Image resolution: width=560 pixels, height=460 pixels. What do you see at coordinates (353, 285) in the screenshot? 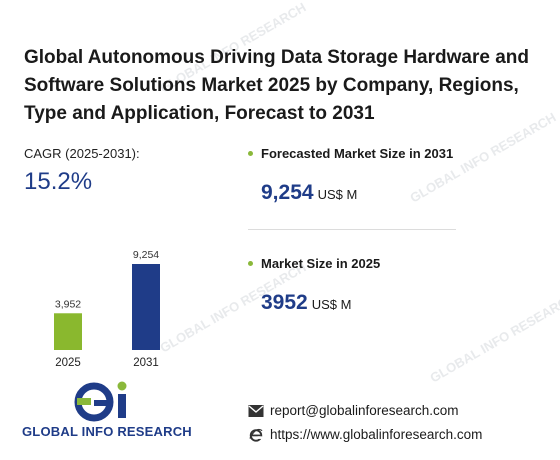
I see `current-metric: Market Size in 2025 3952 US$ M` at bounding box center [353, 285].